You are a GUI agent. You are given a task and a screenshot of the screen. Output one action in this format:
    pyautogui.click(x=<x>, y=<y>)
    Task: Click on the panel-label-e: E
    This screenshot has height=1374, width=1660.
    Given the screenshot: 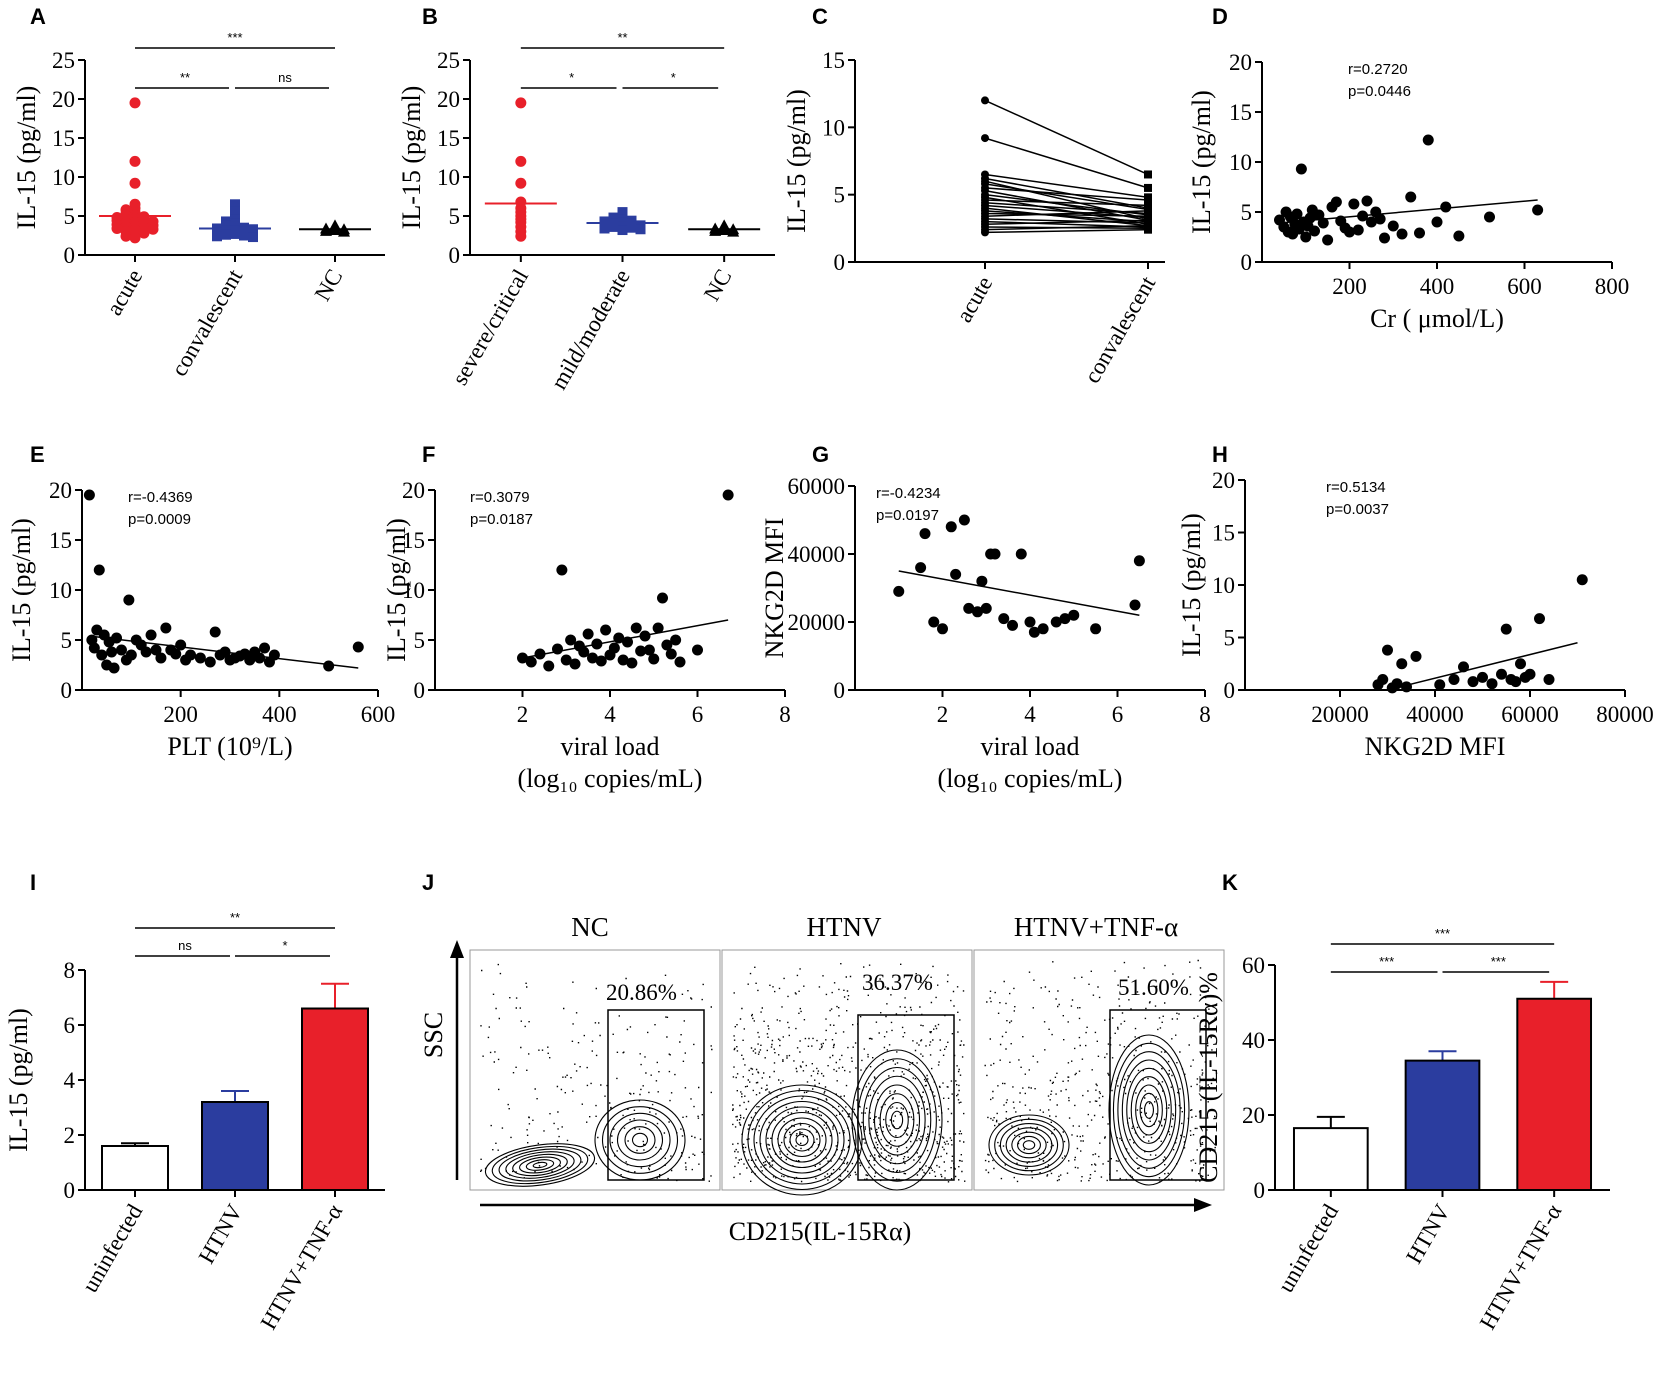 What is the action you would take?
    pyautogui.click(x=37, y=454)
    